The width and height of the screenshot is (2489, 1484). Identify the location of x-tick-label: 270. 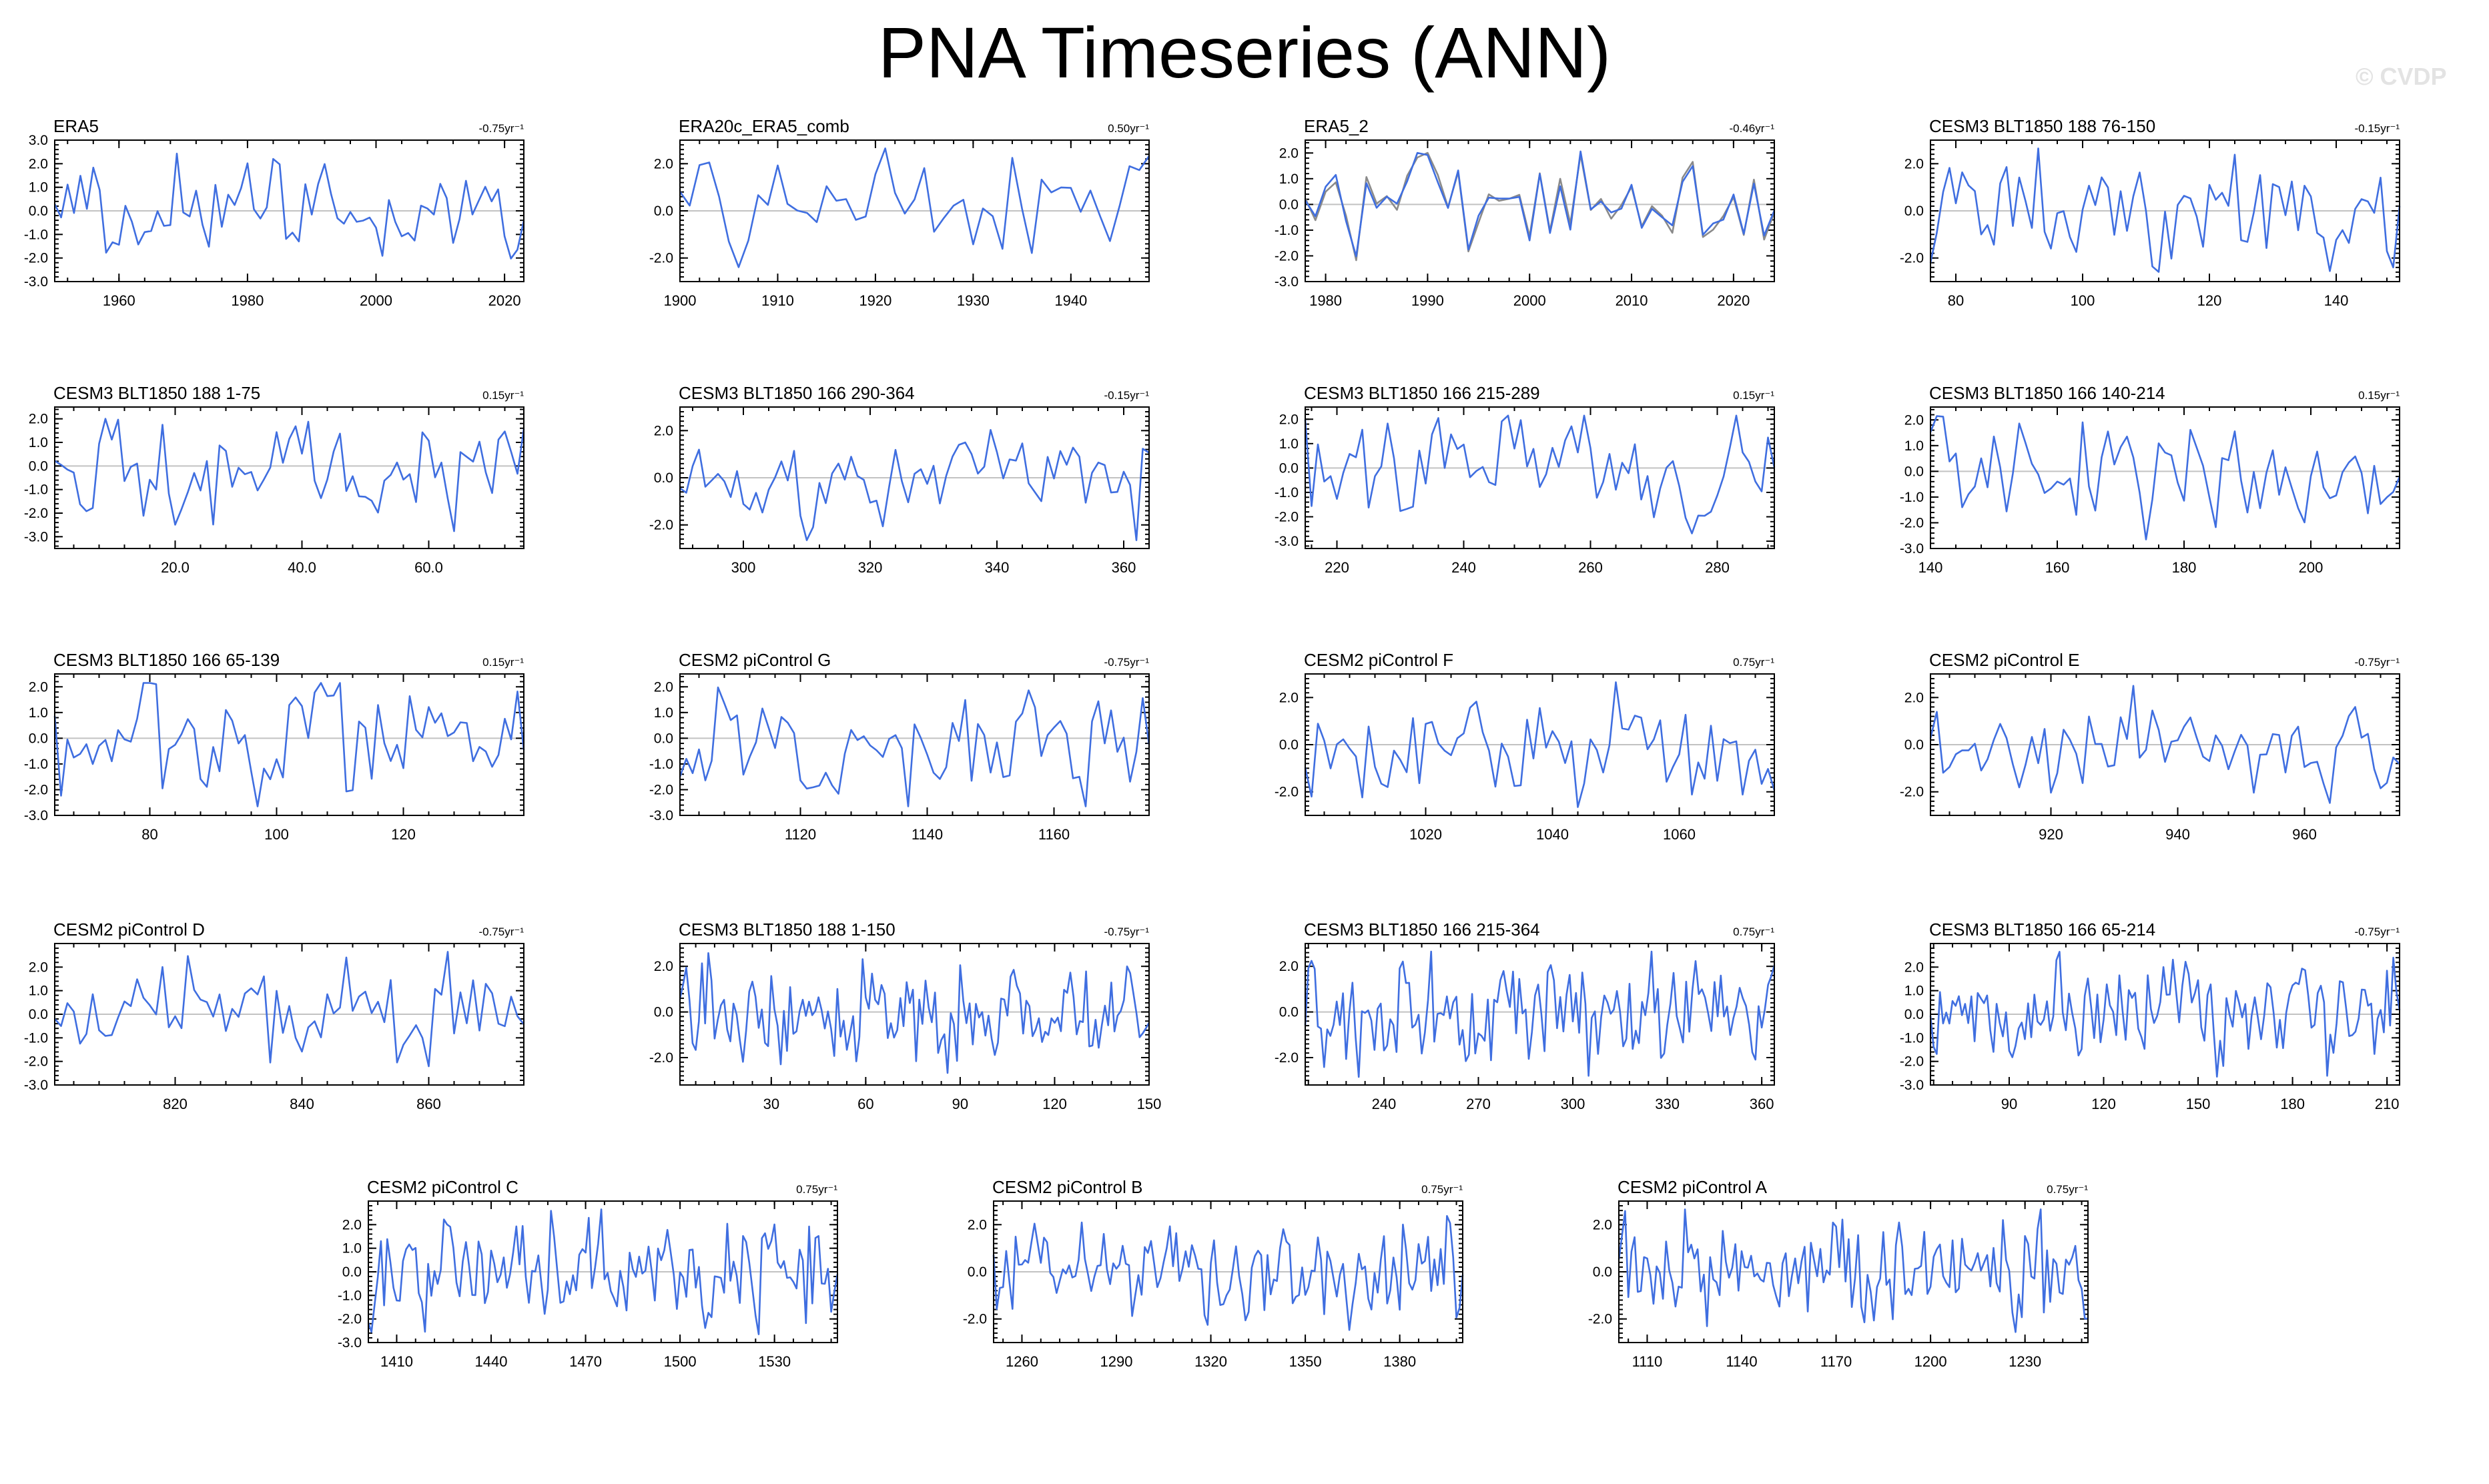
(1478, 1104).